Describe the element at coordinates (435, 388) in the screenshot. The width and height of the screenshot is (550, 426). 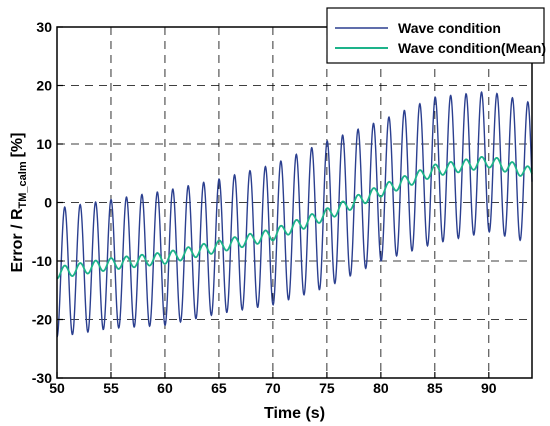
I see `x-tick-label: 85` at that location.